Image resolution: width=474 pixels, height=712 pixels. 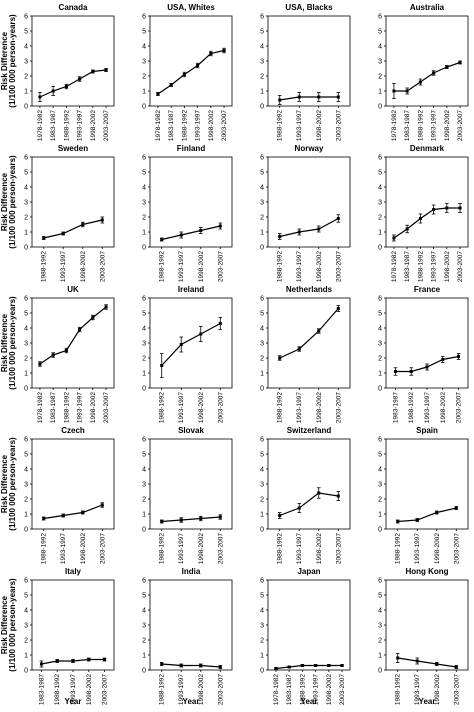 I want to click on x-tick-label: 1978-1982, so click(x=394, y=266).